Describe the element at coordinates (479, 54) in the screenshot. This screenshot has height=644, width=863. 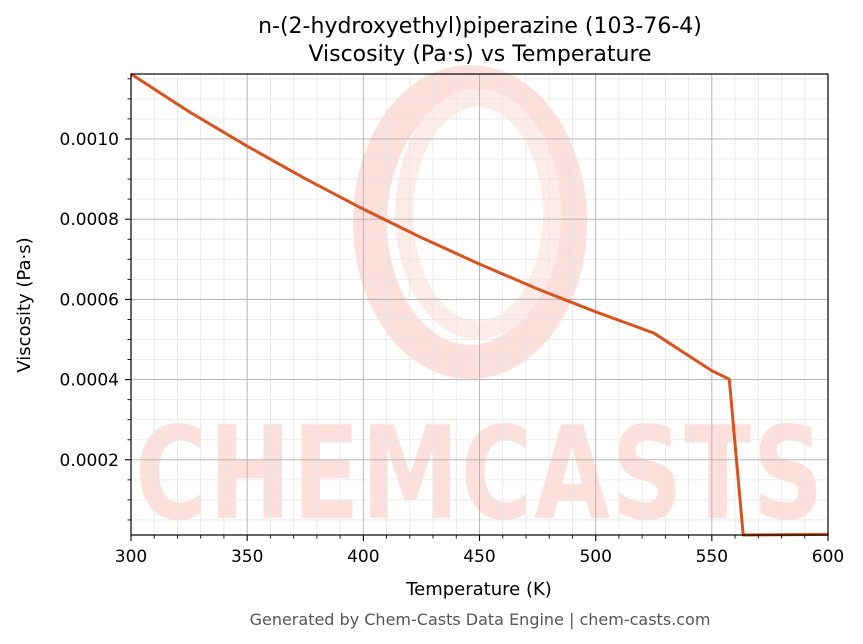
I see `chart-title-line2: Viscosity (Pa·s) vs Temperature` at that location.